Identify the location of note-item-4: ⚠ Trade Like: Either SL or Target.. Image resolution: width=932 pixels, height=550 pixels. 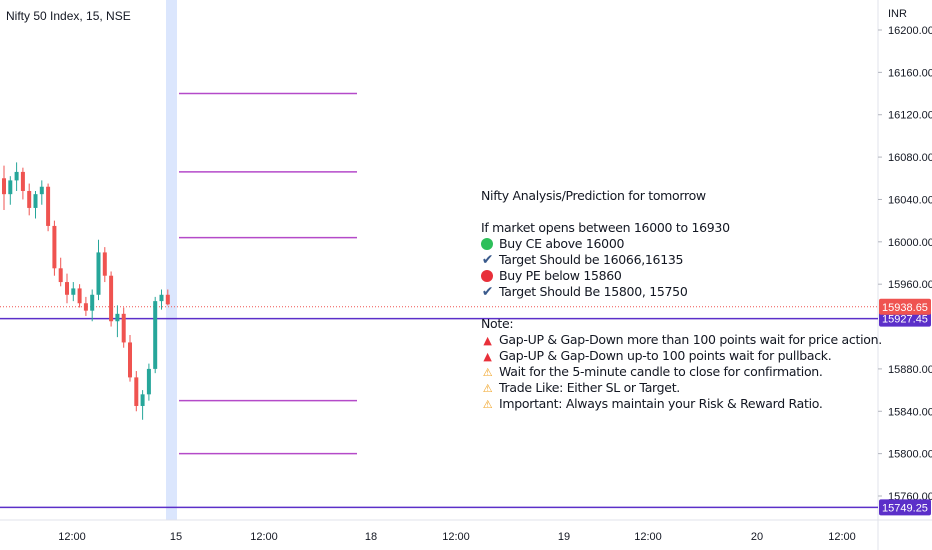
(581, 387).